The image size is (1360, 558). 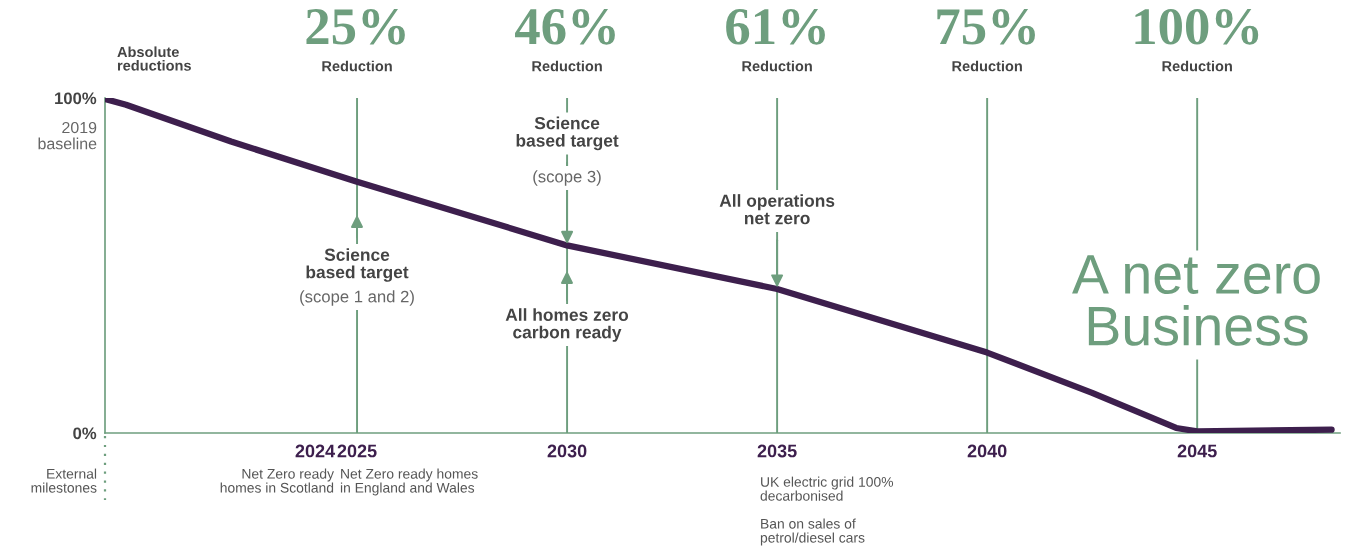 What do you see at coordinates (76, 98) in the screenshot?
I see `y-tick-label: 100%` at bounding box center [76, 98].